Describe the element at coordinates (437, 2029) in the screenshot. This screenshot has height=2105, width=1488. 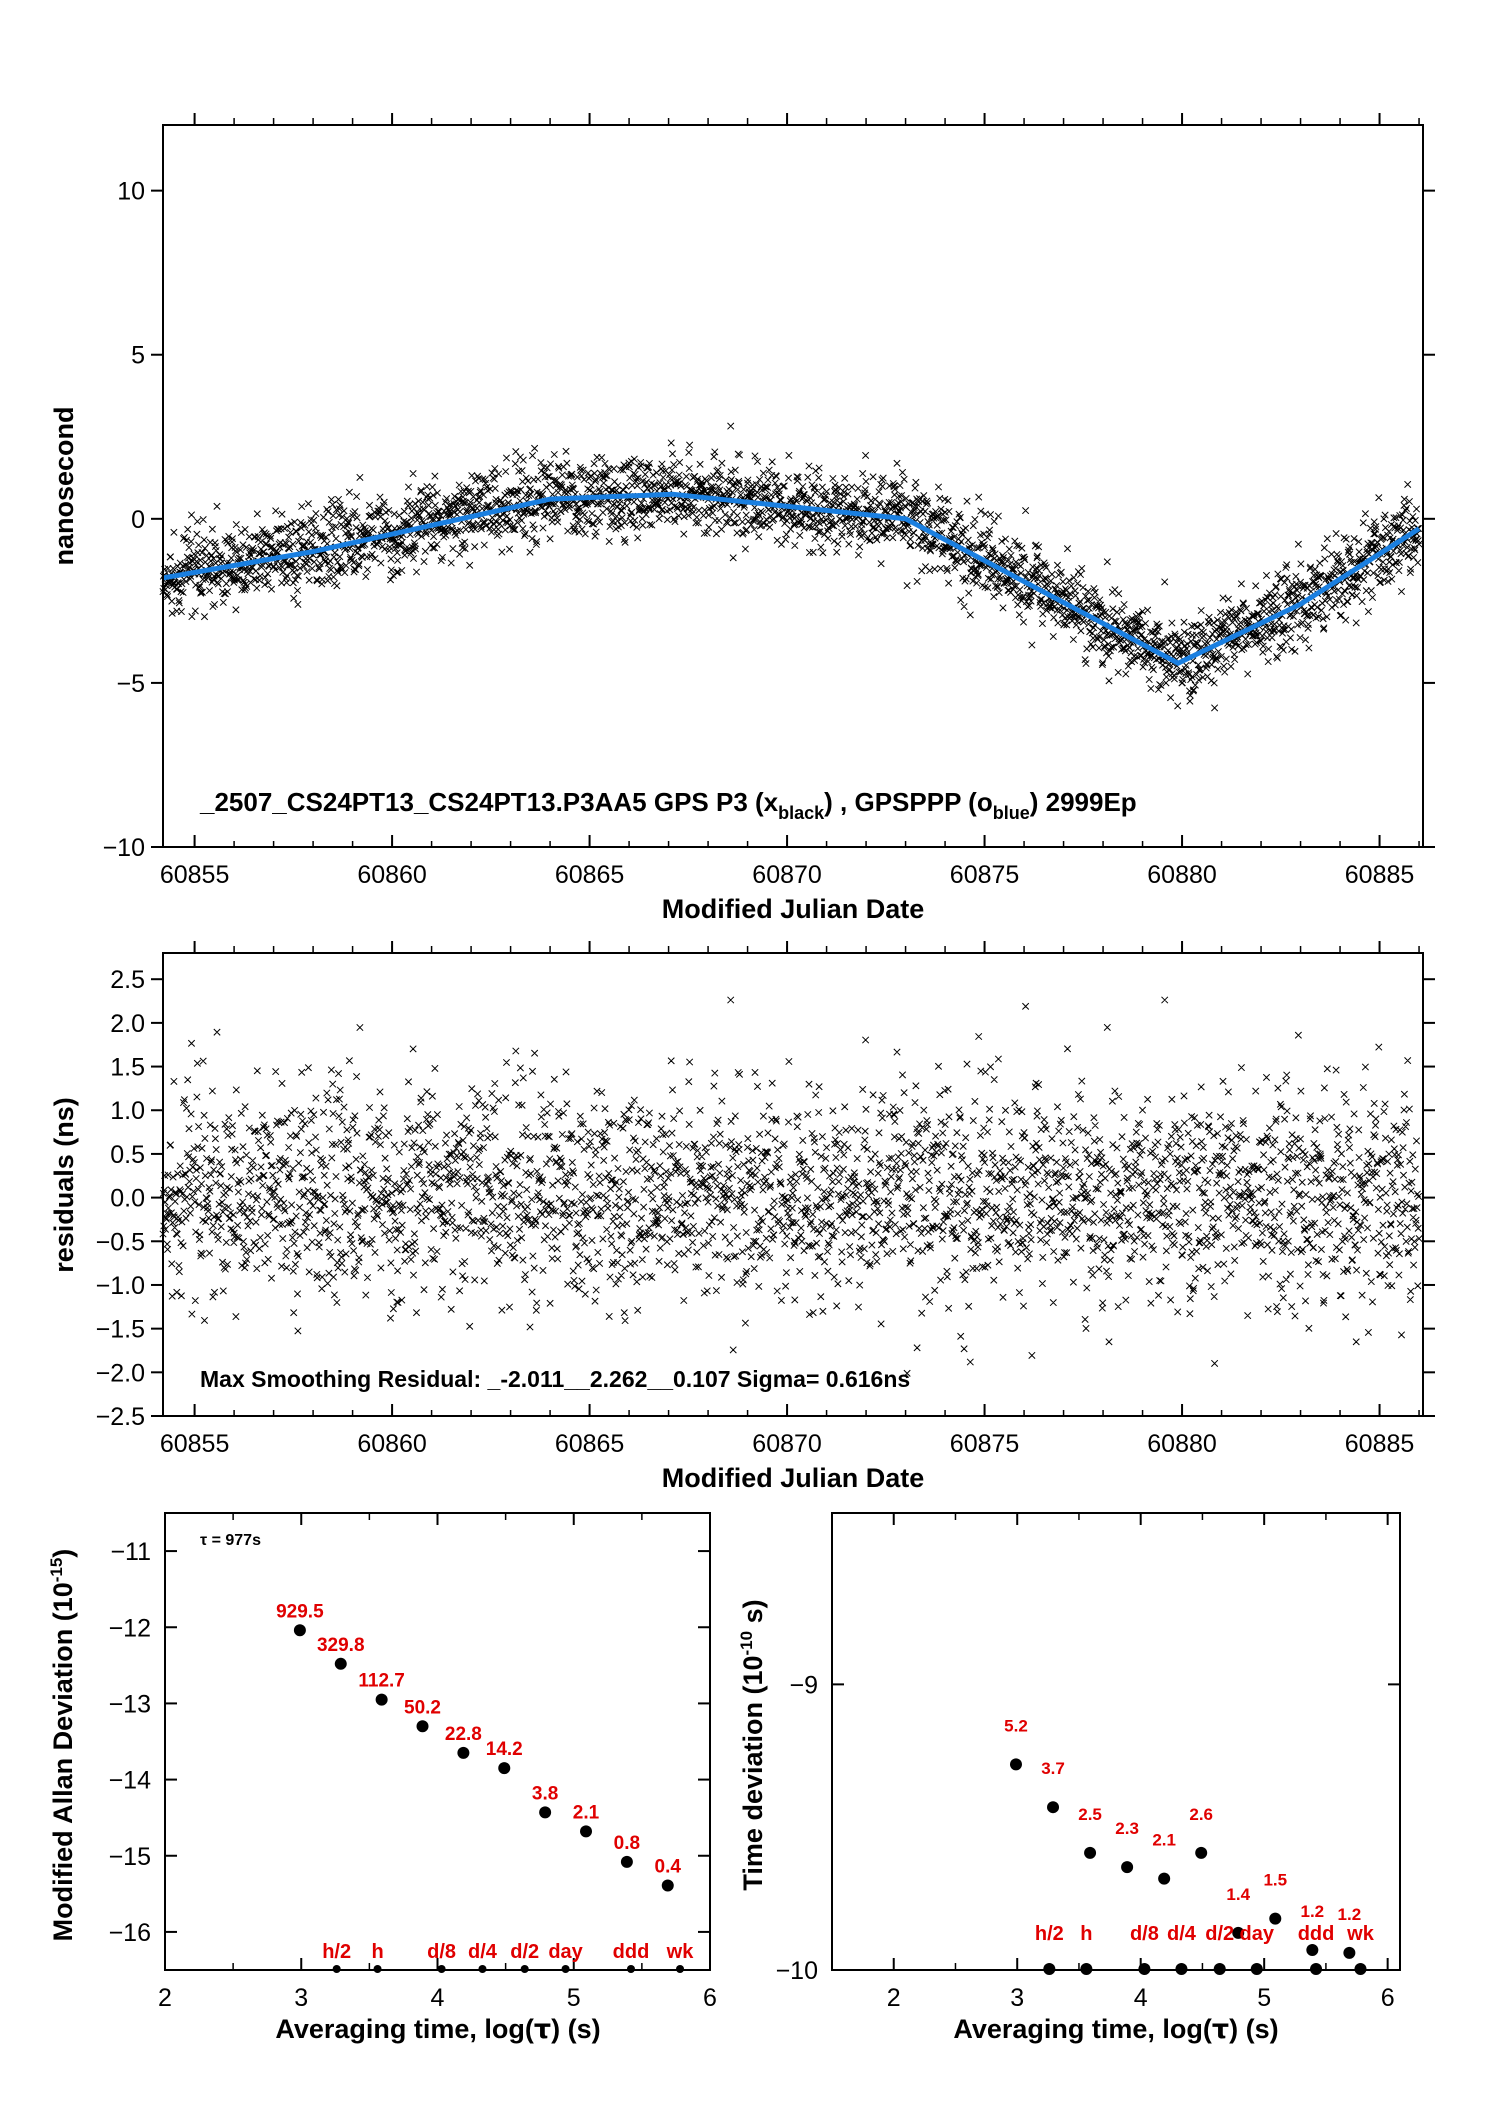
I see `mdev-xlabel: Averaging time, log(τ) (s)` at that location.